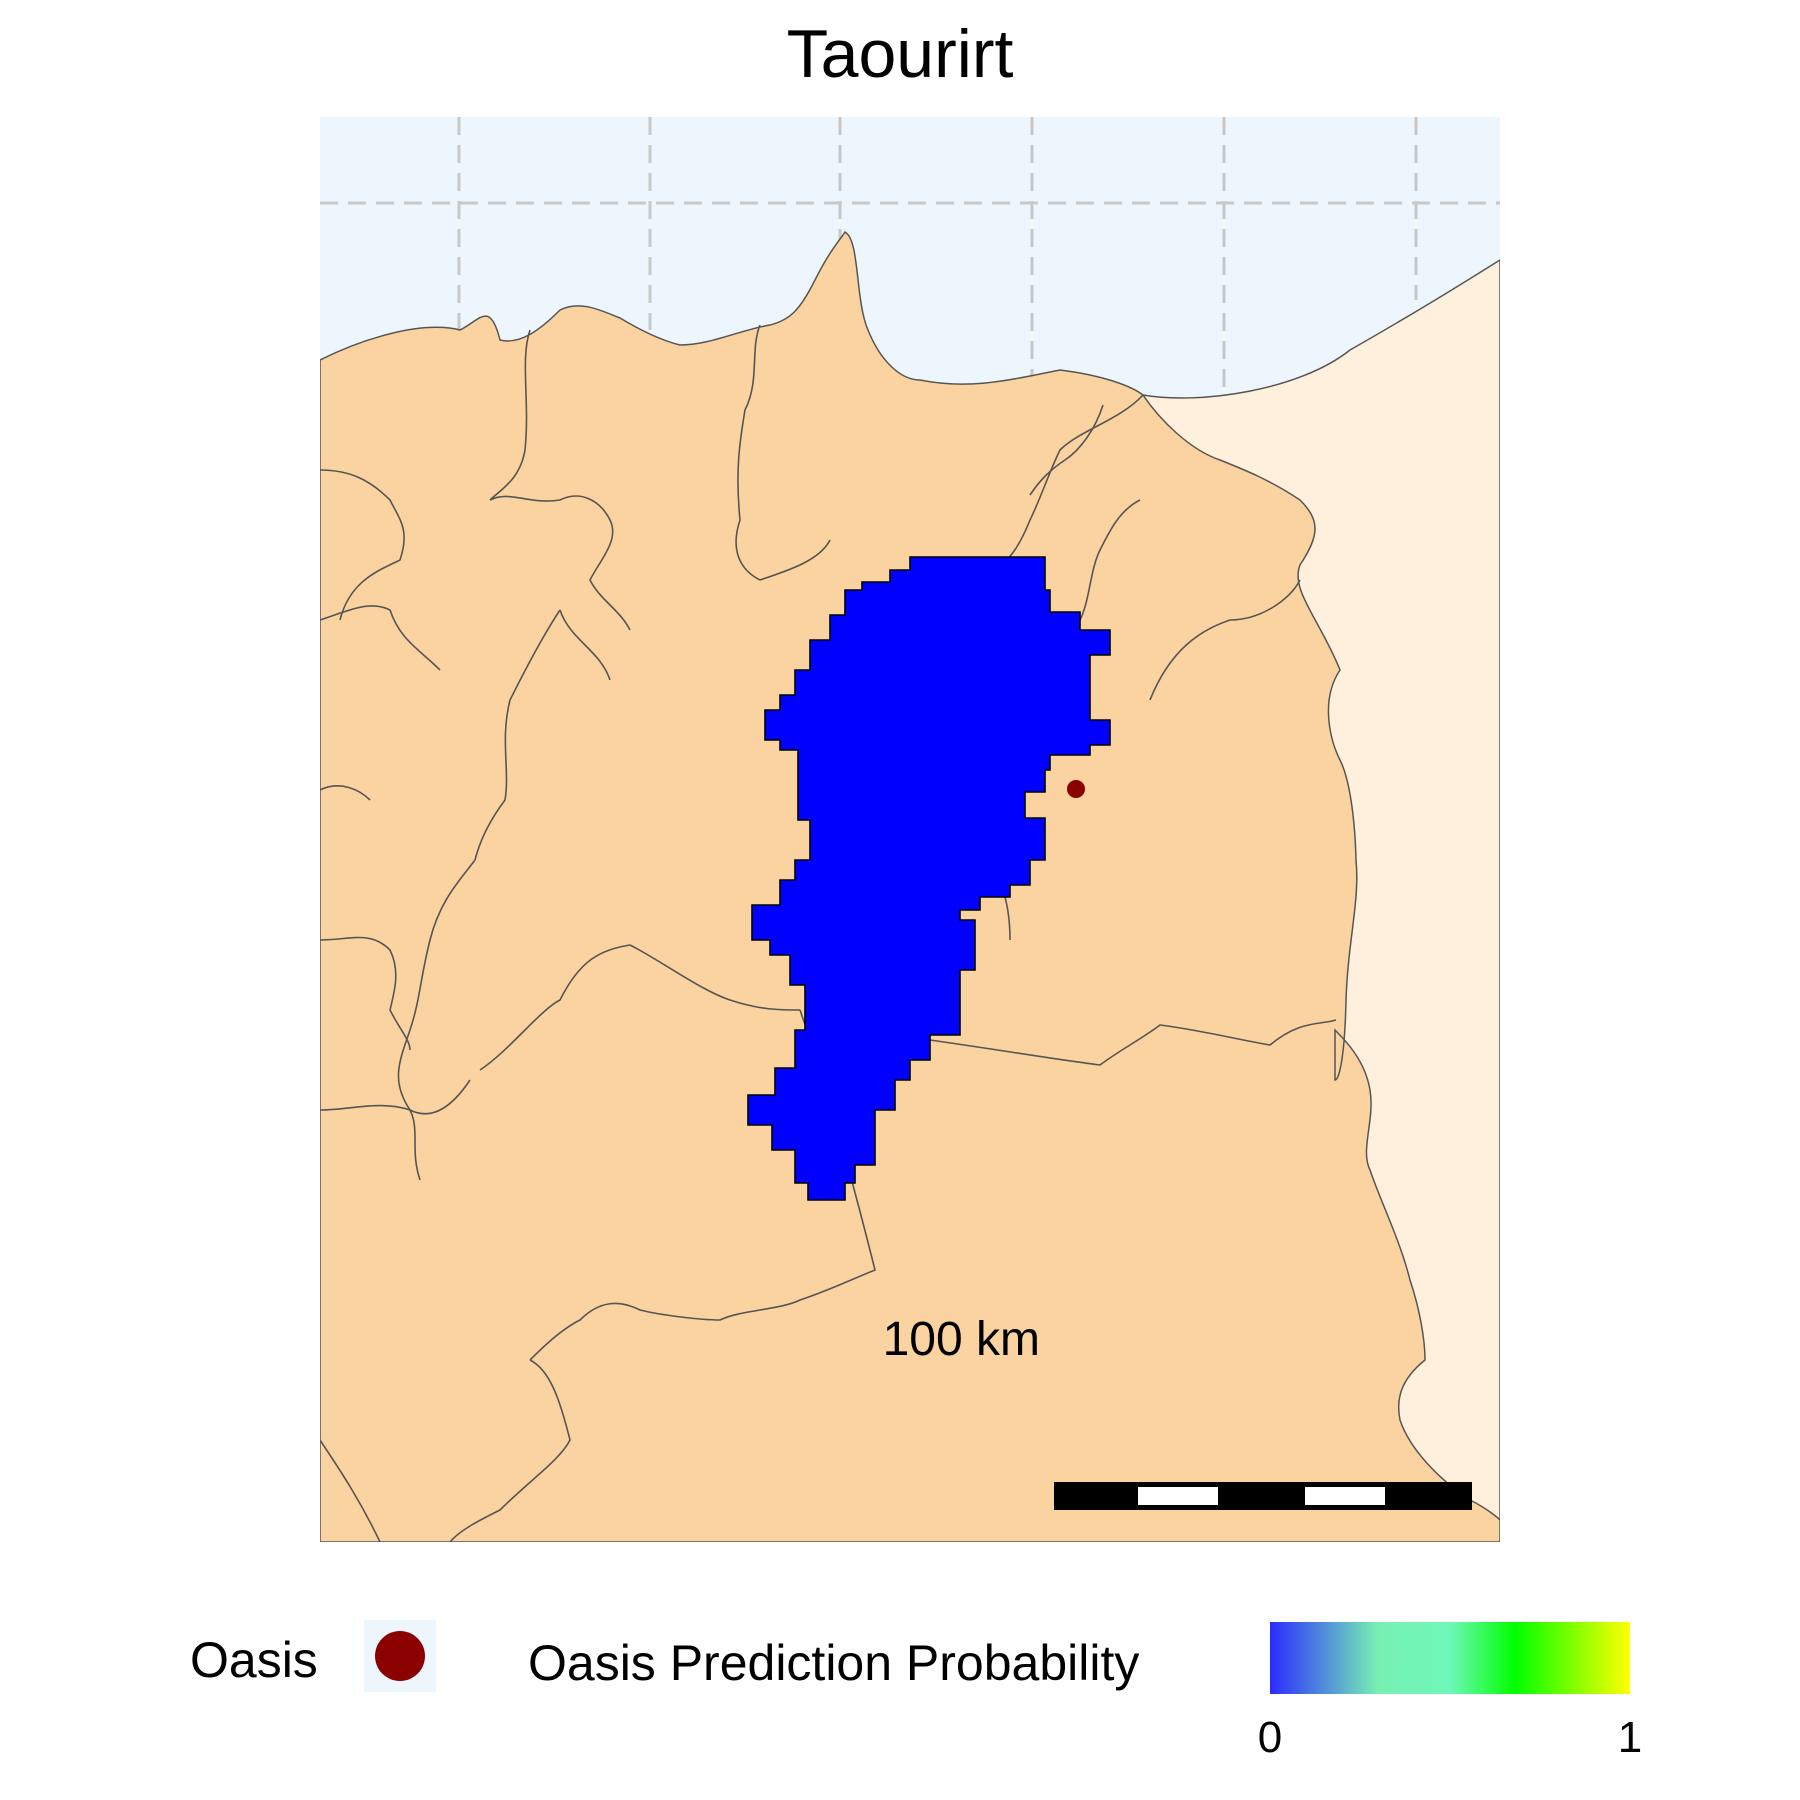 The height and width of the screenshot is (1800, 1800). Describe the element at coordinates (834, 1663) in the screenshot. I see `legend-probability-label: Oasis Prediction Probability` at that location.